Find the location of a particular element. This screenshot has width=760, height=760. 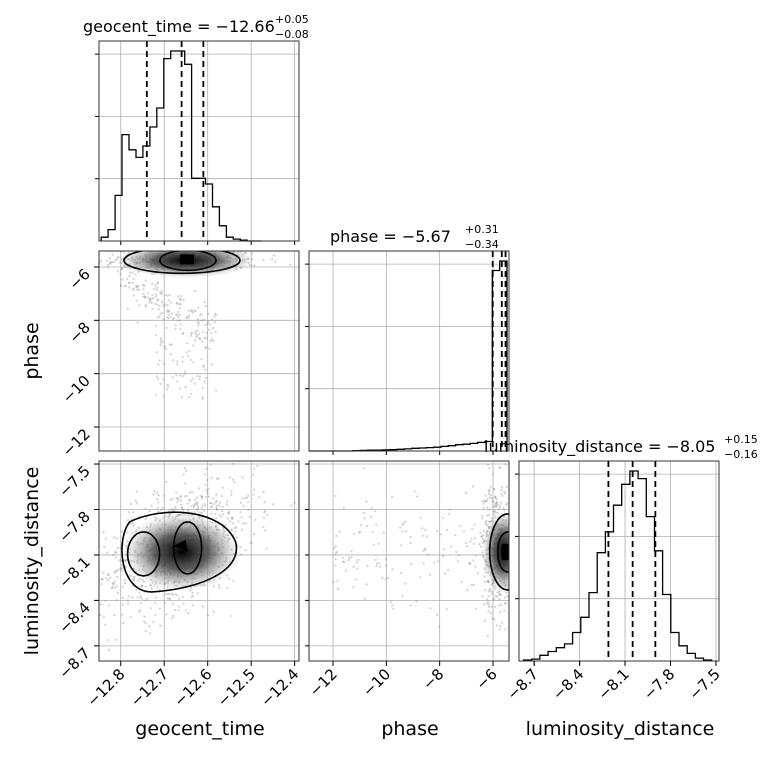

hist-panel-geocent_time is located at coordinates (197, 142).